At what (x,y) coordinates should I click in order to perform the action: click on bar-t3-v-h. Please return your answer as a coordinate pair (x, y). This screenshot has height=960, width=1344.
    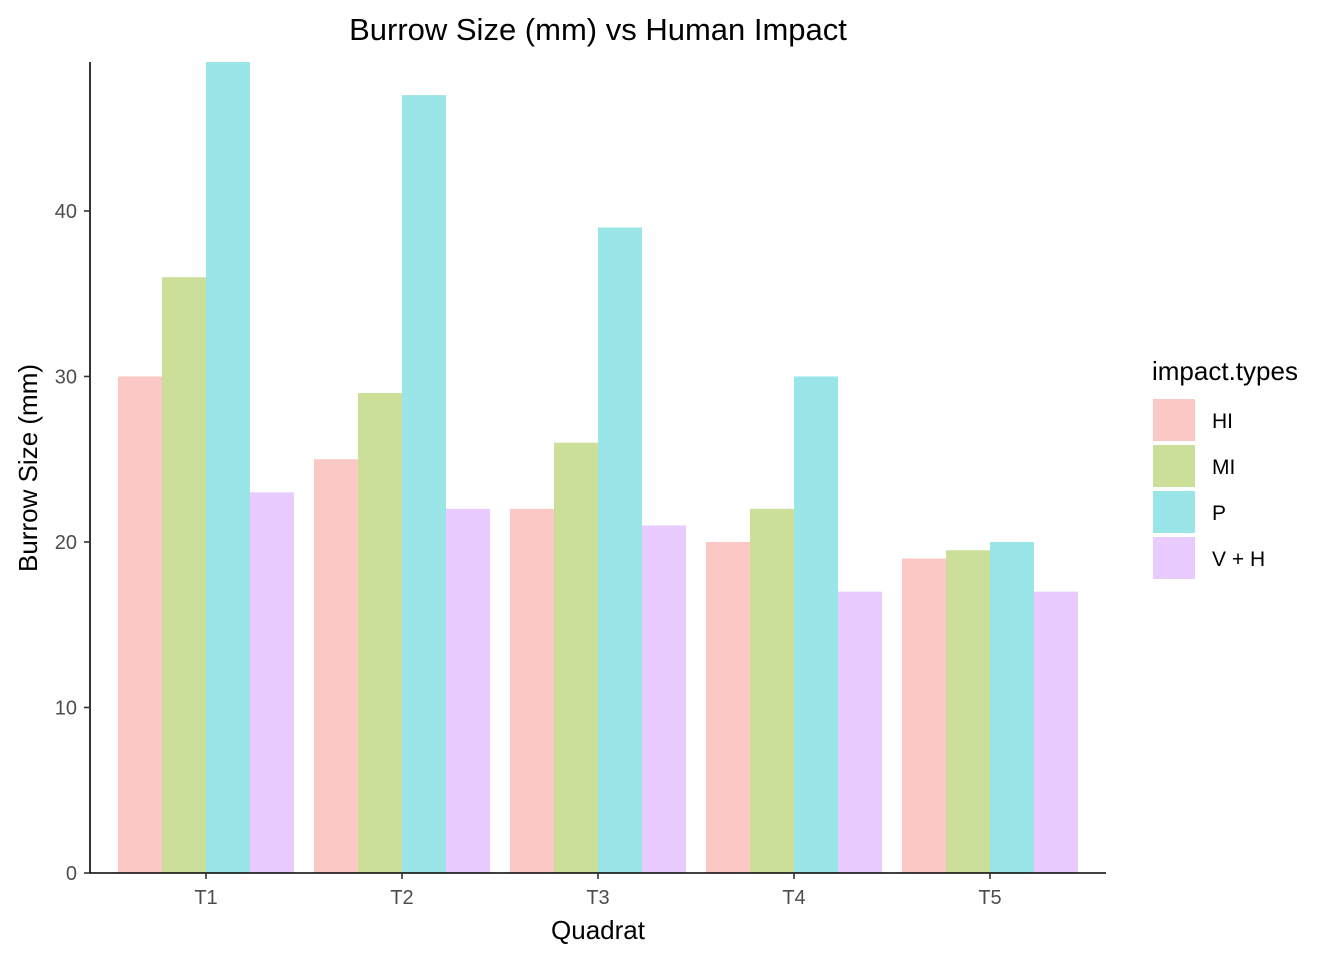
    Looking at the image, I should click on (664, 699).